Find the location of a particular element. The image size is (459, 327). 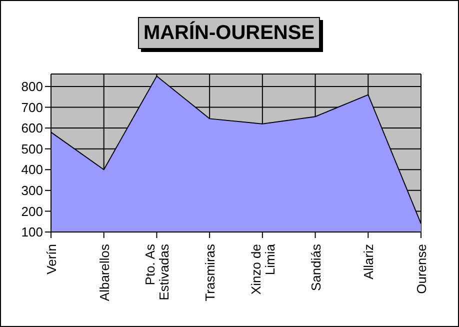

x-tick-label: Allariz is located at coordinates (368, 262).